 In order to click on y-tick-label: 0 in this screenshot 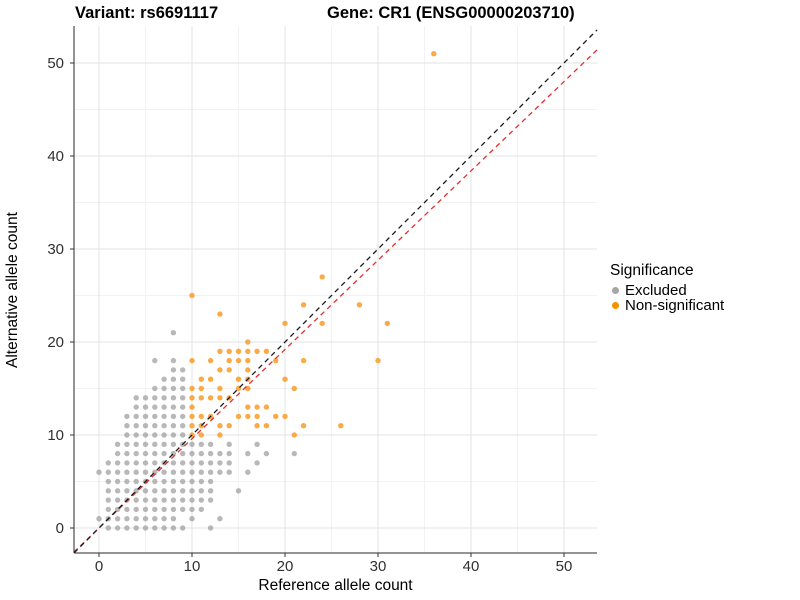, I will do `click(59, 528)`.